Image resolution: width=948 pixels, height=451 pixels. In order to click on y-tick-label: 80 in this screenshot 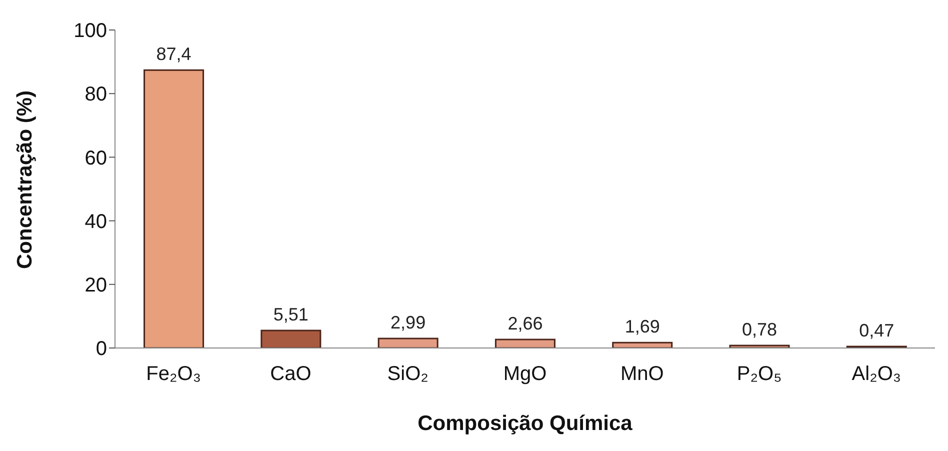, I will do `click(95, 95)`.